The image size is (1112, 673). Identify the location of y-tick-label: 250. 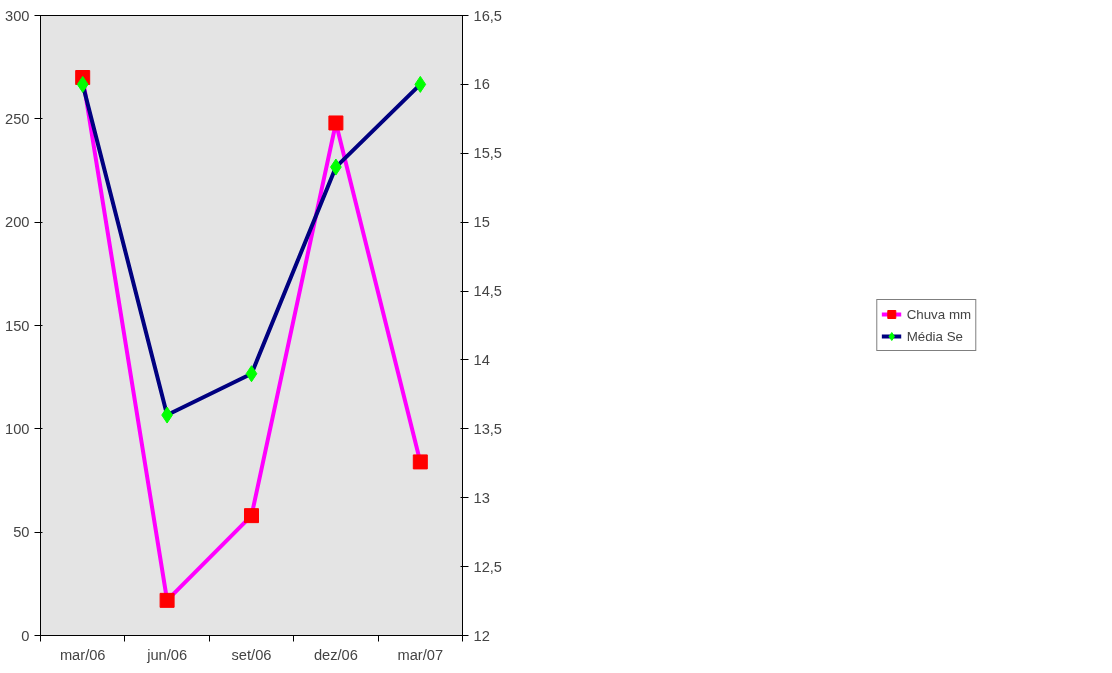
(17, 118).